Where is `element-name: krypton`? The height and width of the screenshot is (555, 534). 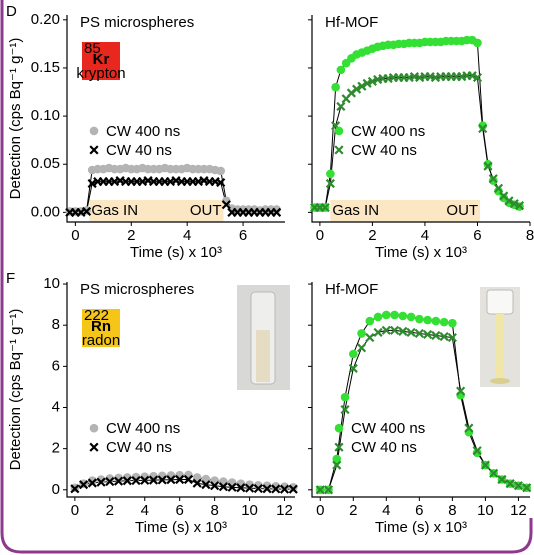
element-name: krypton is located at coordinates (100, 73).